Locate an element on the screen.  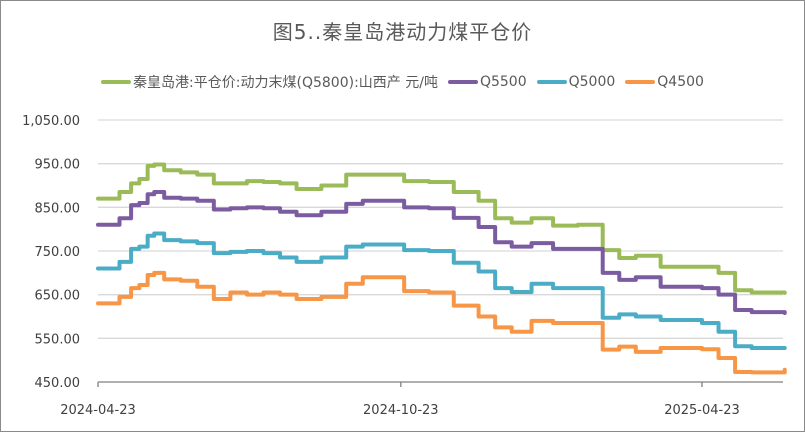
legend-item-q4500: Q4500 is located at coordinates (664, 82).